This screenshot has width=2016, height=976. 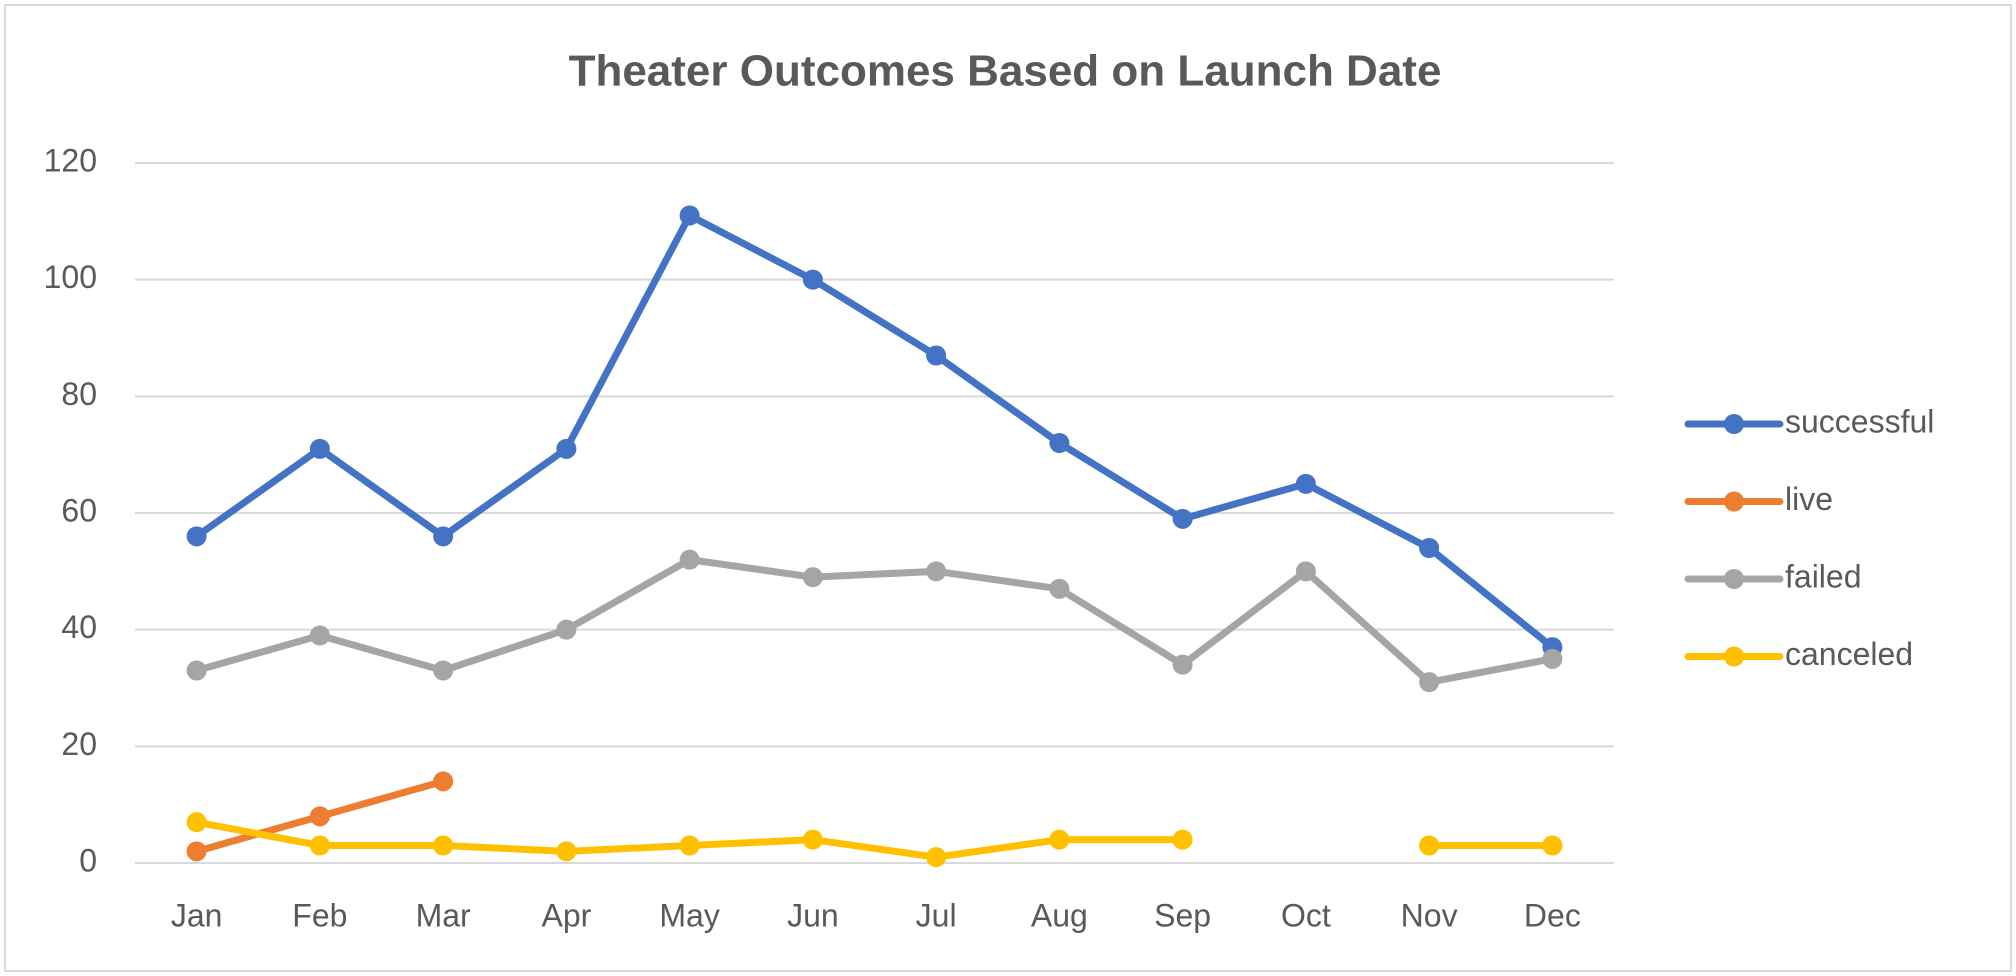 I want to click on x-tick-label: Feb, so click(x=319, y=915).